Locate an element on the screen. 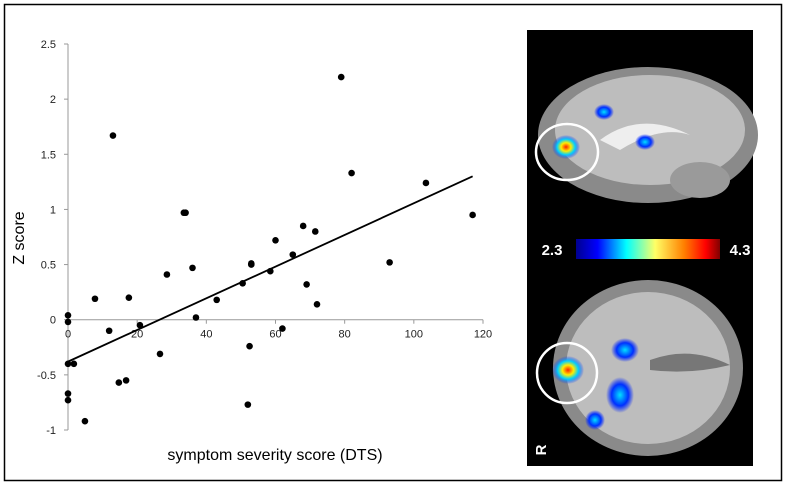 This screenshot has width=786, height=490. colorbar is located at coordinates (648, 249).